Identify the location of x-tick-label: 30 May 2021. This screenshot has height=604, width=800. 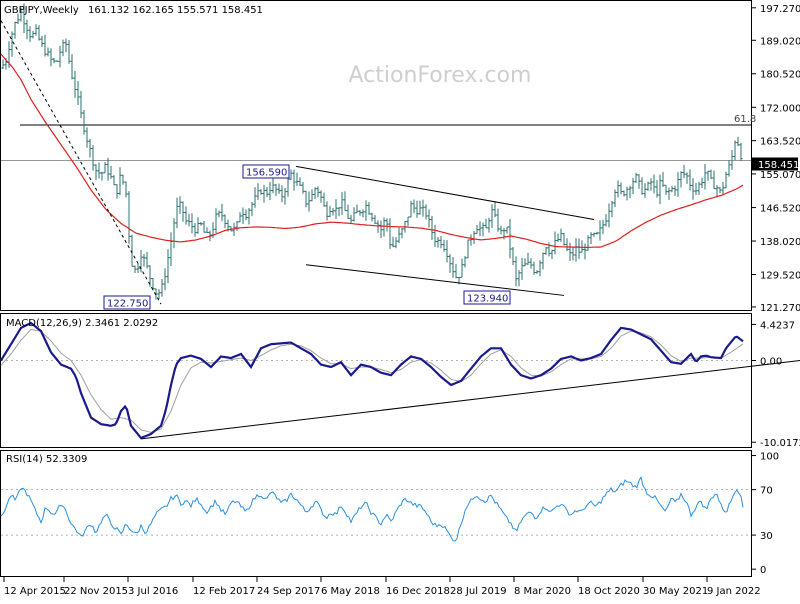
(675, 591).